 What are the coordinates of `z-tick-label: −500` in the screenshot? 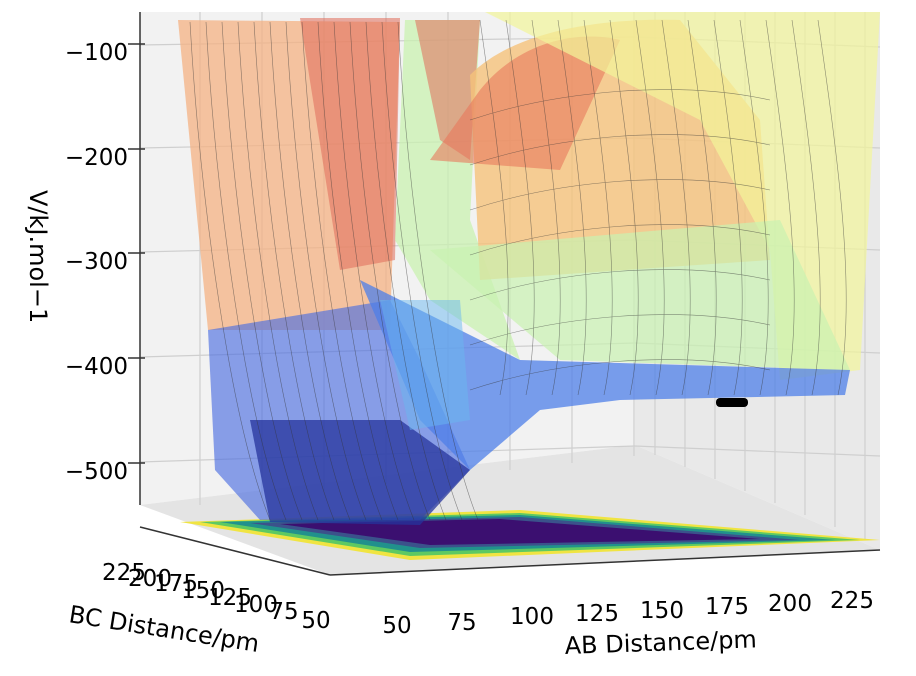 It's located at (96, 472).